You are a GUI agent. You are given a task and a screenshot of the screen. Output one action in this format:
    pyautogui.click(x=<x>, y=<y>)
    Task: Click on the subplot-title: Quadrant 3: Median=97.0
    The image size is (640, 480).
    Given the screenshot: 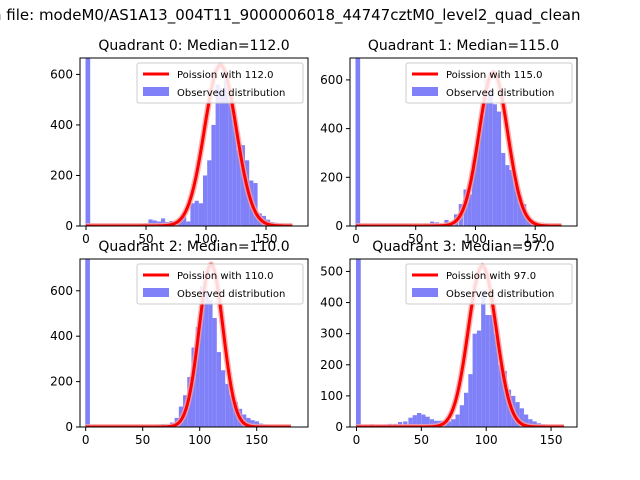 What is the action you would take?
    pyautogui.click(x=463, y=247)
    